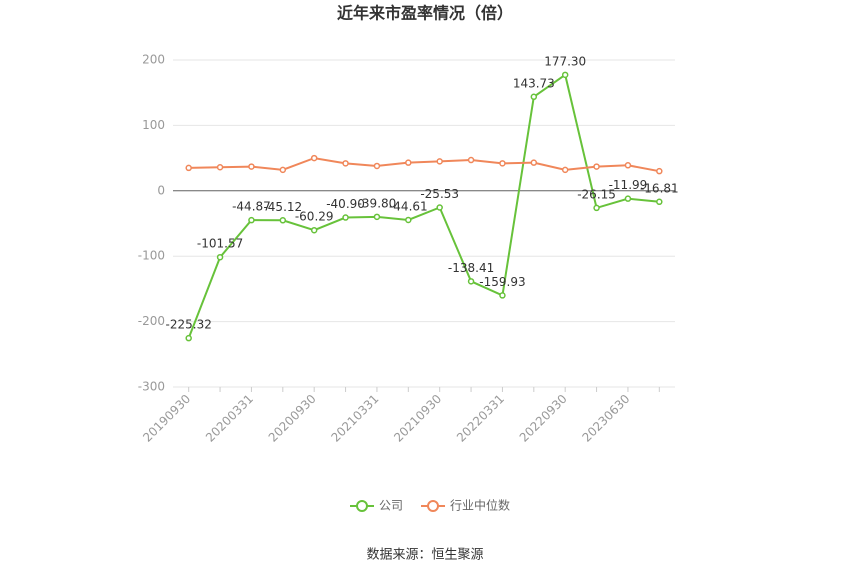  What do you see at coordinates (377, 203) in the screenshot?
I see `data-label: -39.80` at bounding box center [377, 203].